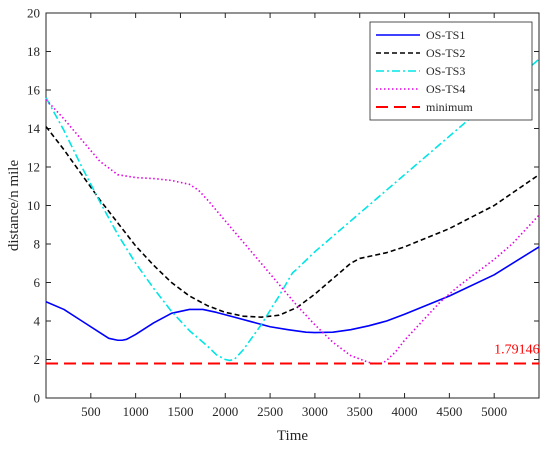 The height and width of the screenshot is (450, 550). Describe the element at coordinates (315, 411) in the screenshot. I see `x-tick-label: 3000` at that location.